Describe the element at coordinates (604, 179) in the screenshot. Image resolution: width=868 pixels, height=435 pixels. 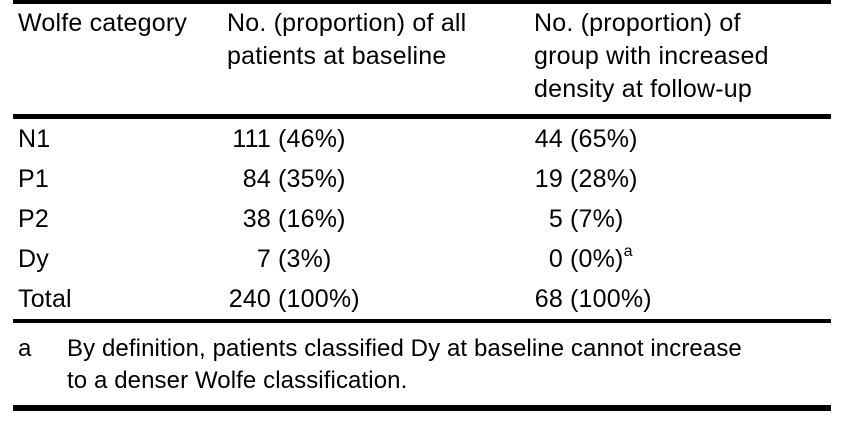
I see `value-percent: (28%)` at that location.